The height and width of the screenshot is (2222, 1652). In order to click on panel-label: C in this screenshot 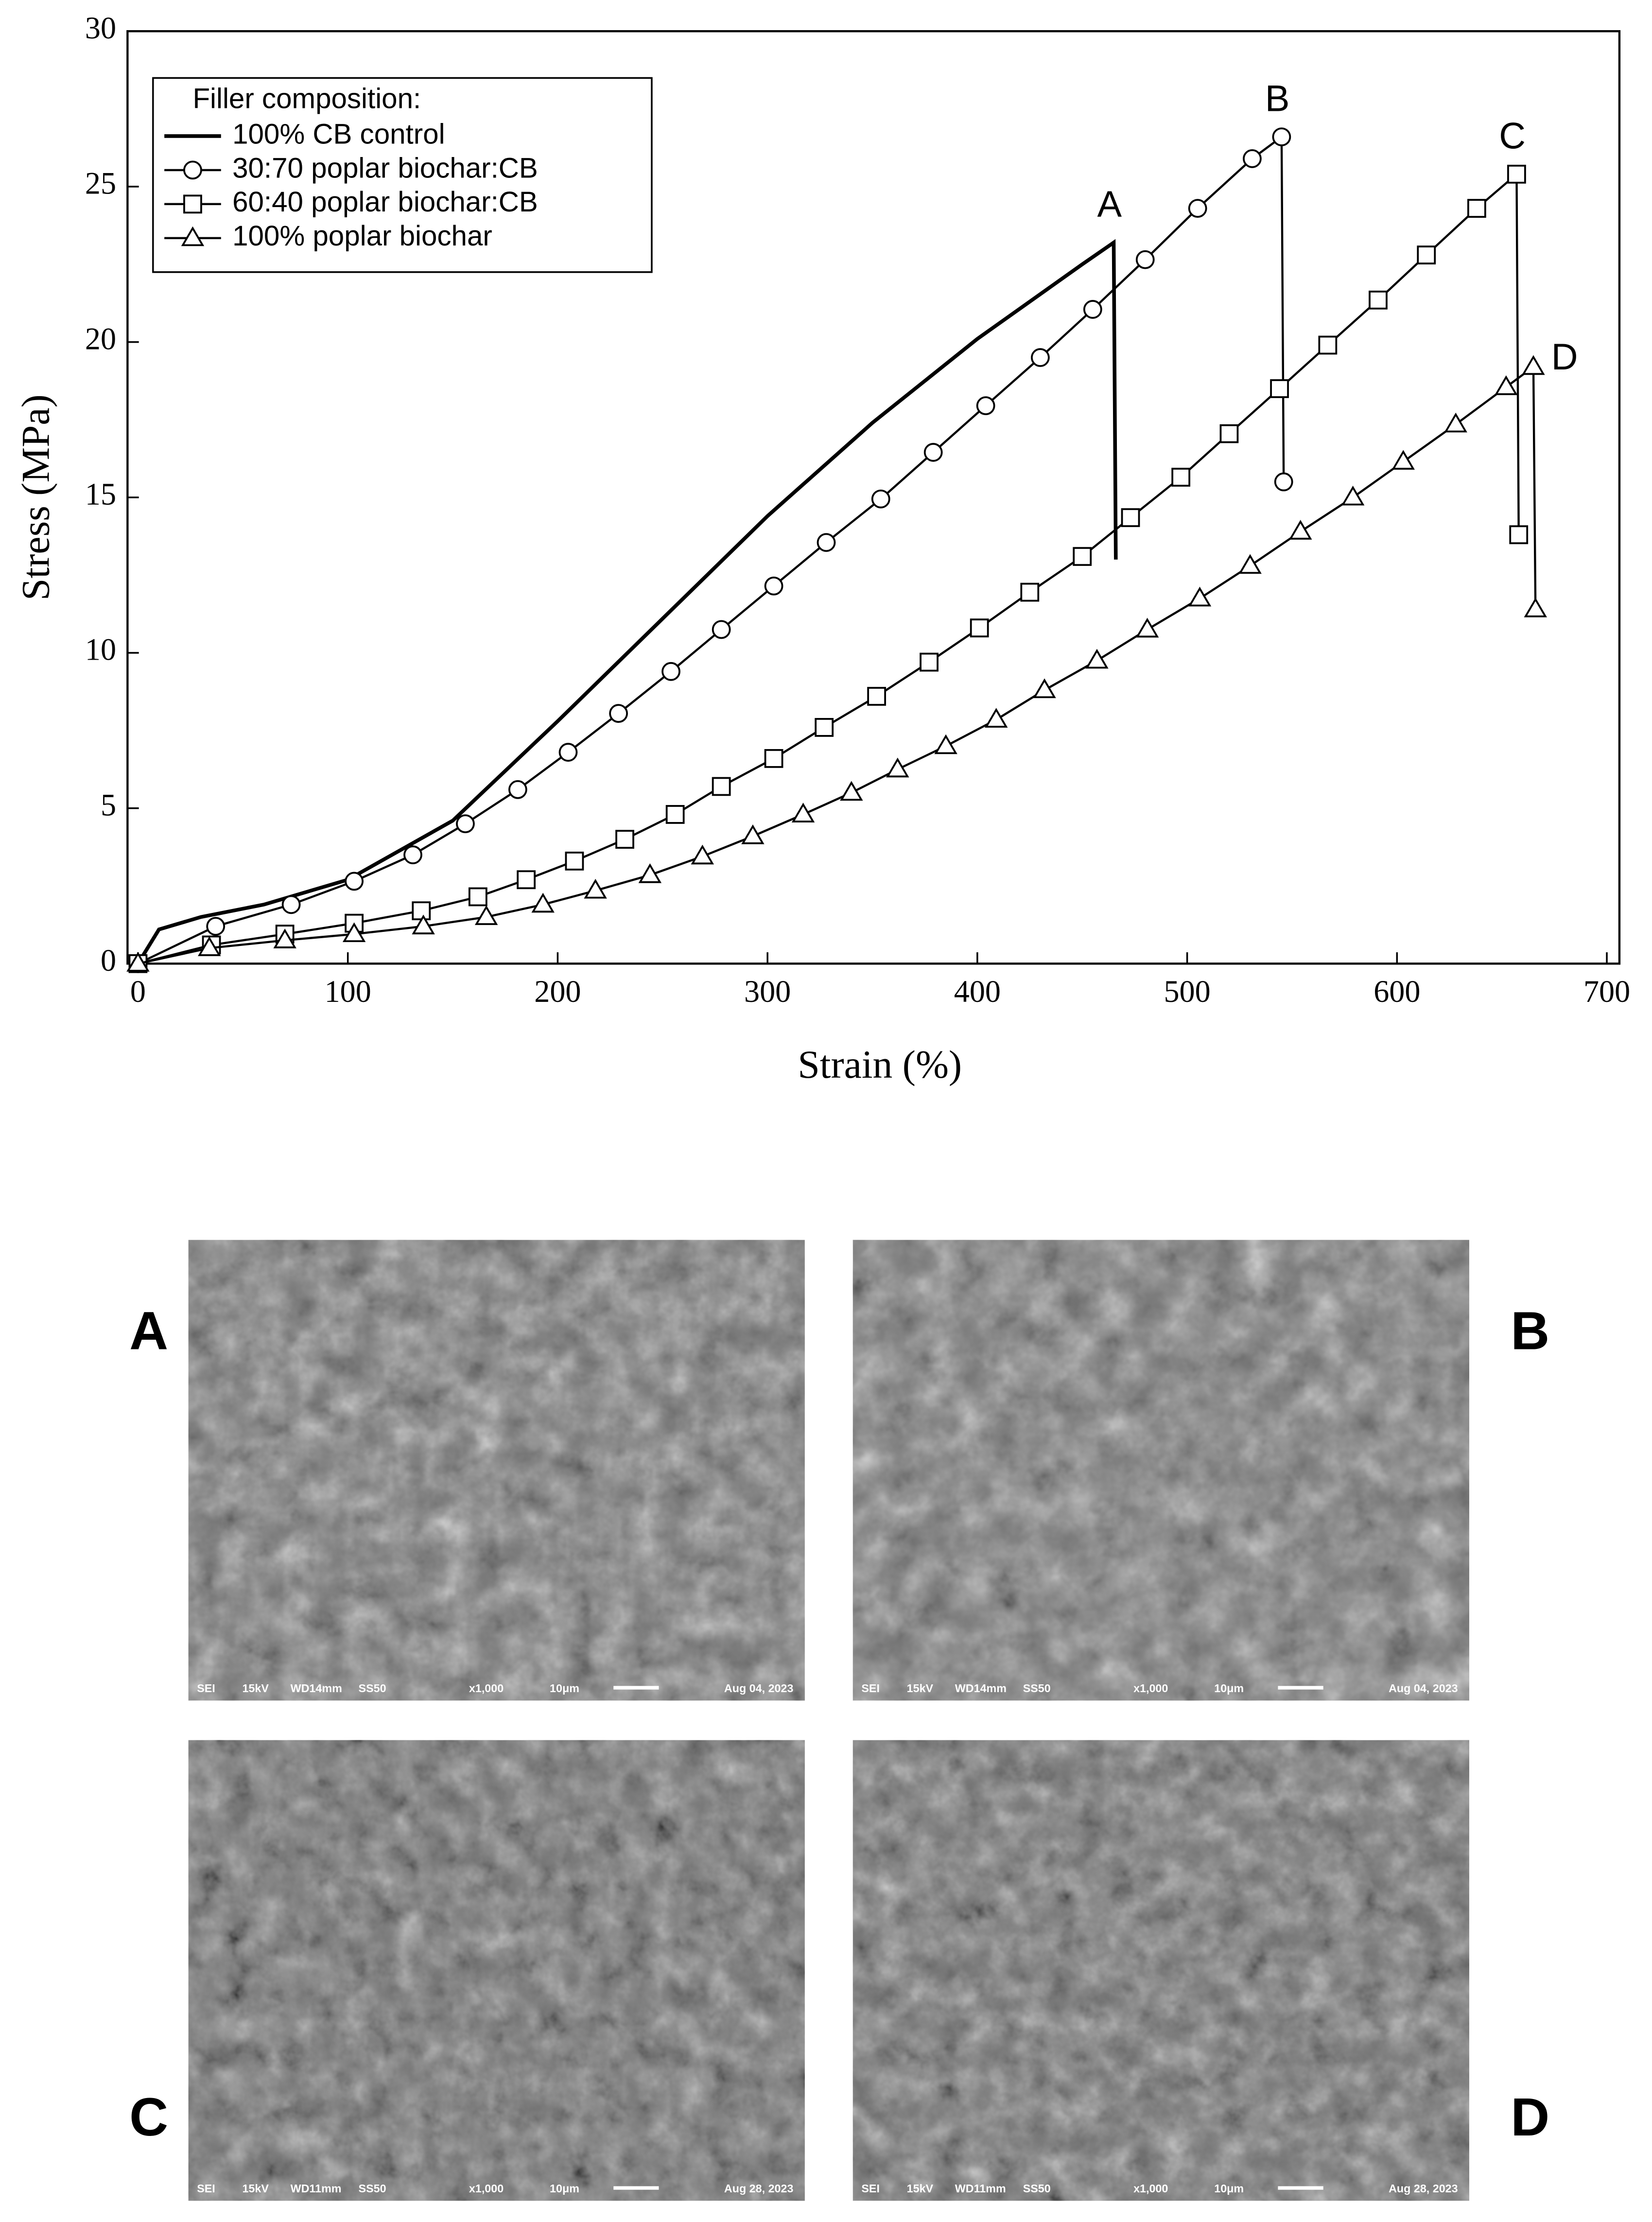, I will do `click(148, 2117)`.